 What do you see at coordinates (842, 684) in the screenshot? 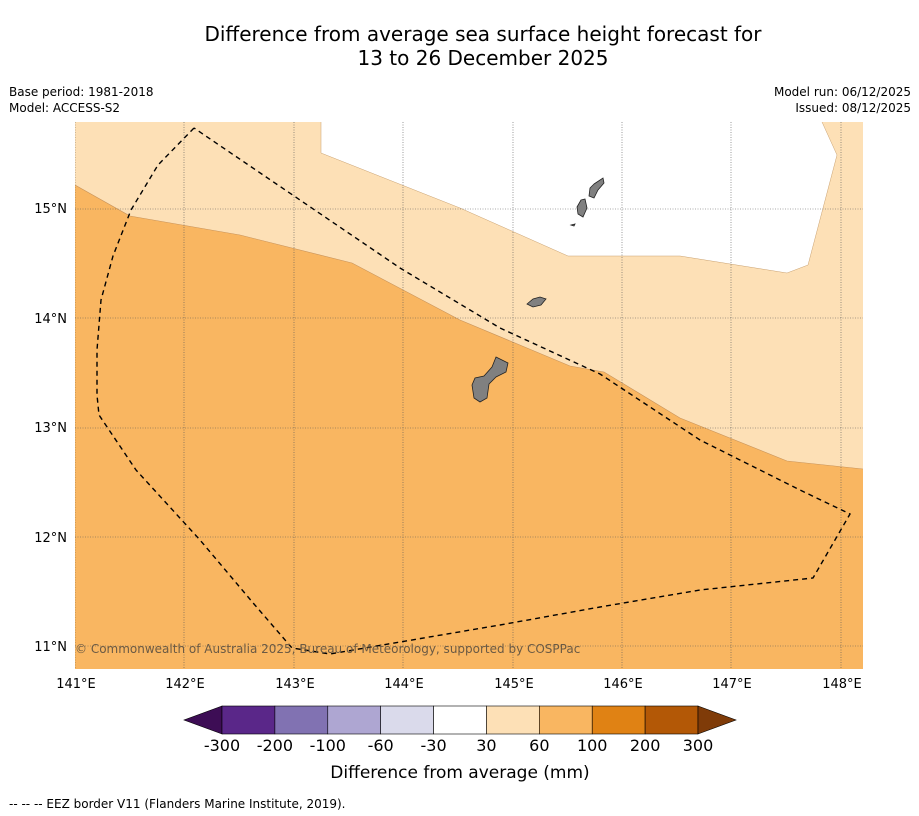
I see `lon-label: 148°E` at bounding box center [842, 684].